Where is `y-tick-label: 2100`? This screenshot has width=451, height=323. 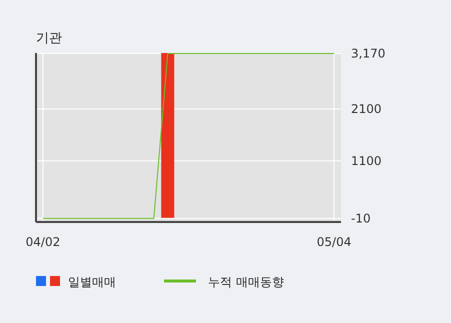
y-tick-label: 2100 is located at coordinates (366, 109).